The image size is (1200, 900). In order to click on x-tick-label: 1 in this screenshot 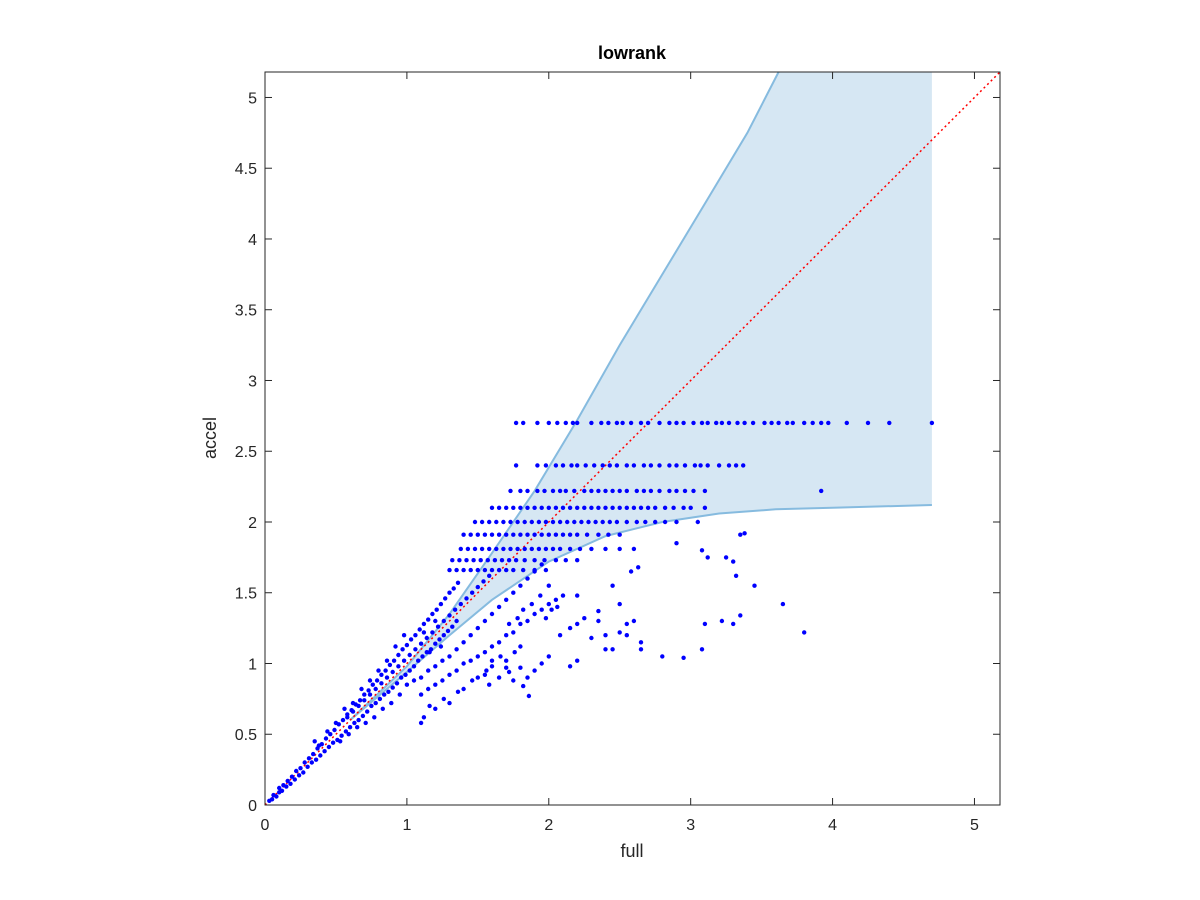, I will do `click(406, 825)`.